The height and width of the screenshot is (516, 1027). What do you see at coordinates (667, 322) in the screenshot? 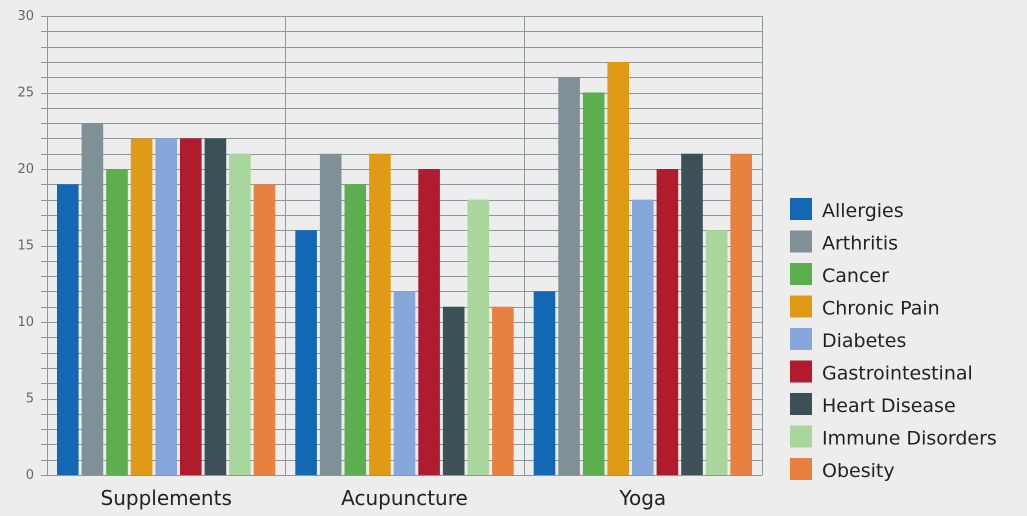
I see `bar-gastrointestinal-yoga` at bounding box center [667, 322].